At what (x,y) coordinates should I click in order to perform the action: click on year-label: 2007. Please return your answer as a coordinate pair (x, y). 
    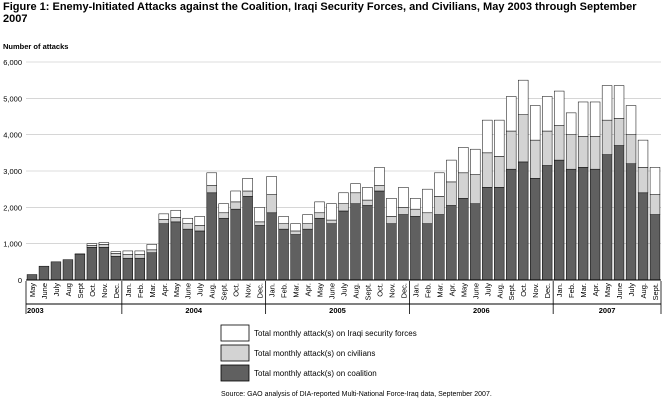
    Looking at the image, I should click on (607, 310).